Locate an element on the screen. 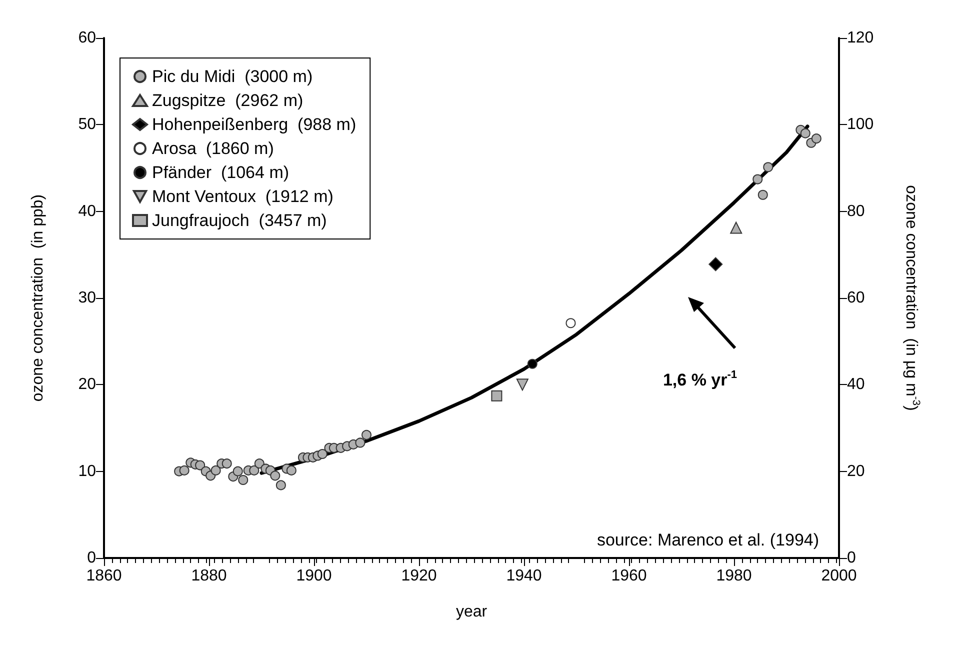 The image size is (953, 646). x-tick-label: 1920 is located at coordinates (419, 576).